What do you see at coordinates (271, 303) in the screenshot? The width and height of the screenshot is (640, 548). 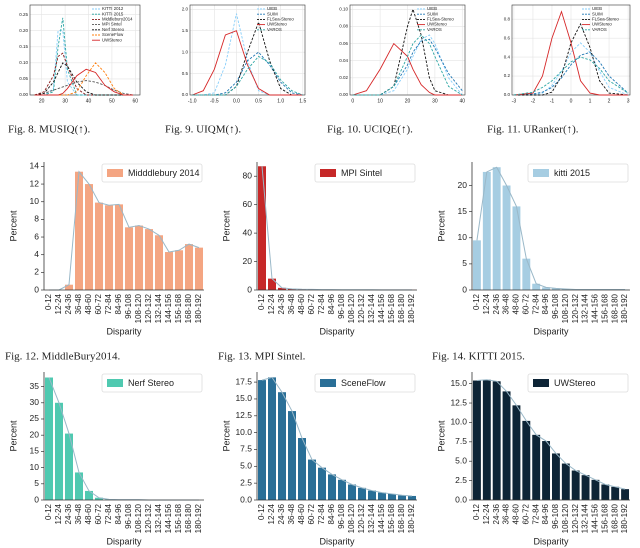 I see `x-tick-label: 12-24` at bounding box center [271, 303].